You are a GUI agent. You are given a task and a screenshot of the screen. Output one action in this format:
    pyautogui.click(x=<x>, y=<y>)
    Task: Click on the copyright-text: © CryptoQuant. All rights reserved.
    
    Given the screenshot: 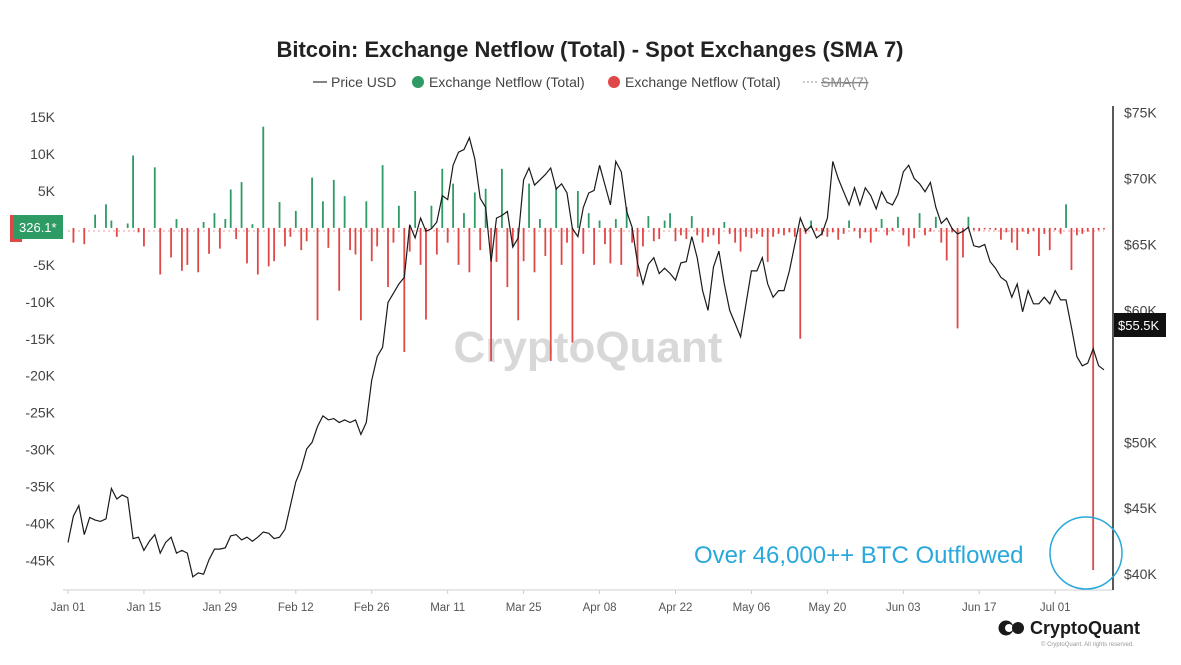 What is the action you would take?
    pyautogui.click(x=1087, y=644)
    